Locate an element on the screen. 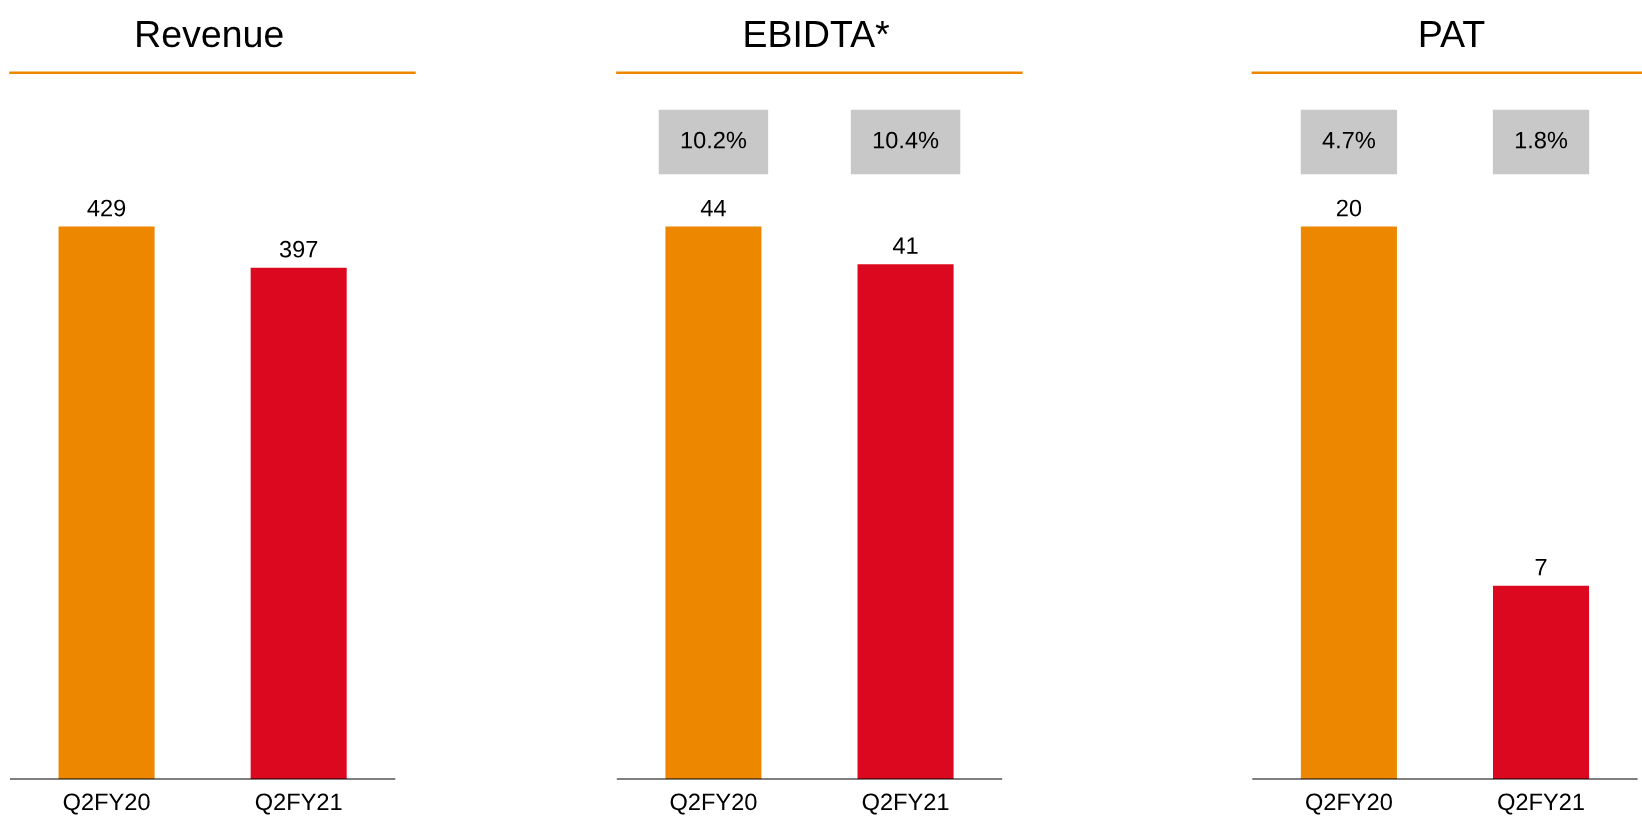 The image size is (1642, 827). chart-title: EBIDTA* is located at coordinates (817, 34).